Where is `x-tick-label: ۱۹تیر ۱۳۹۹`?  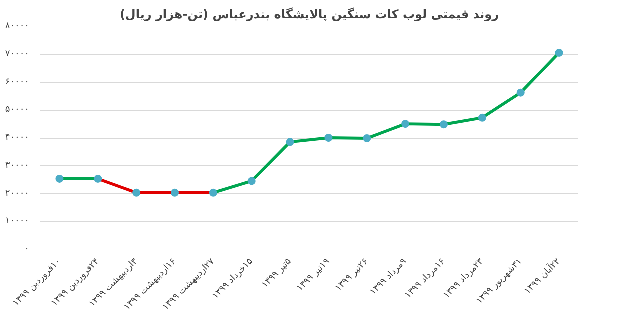
x-tick-label: ۱۹تیر ۱۳۹۹ is located at coordinates (313, 275).